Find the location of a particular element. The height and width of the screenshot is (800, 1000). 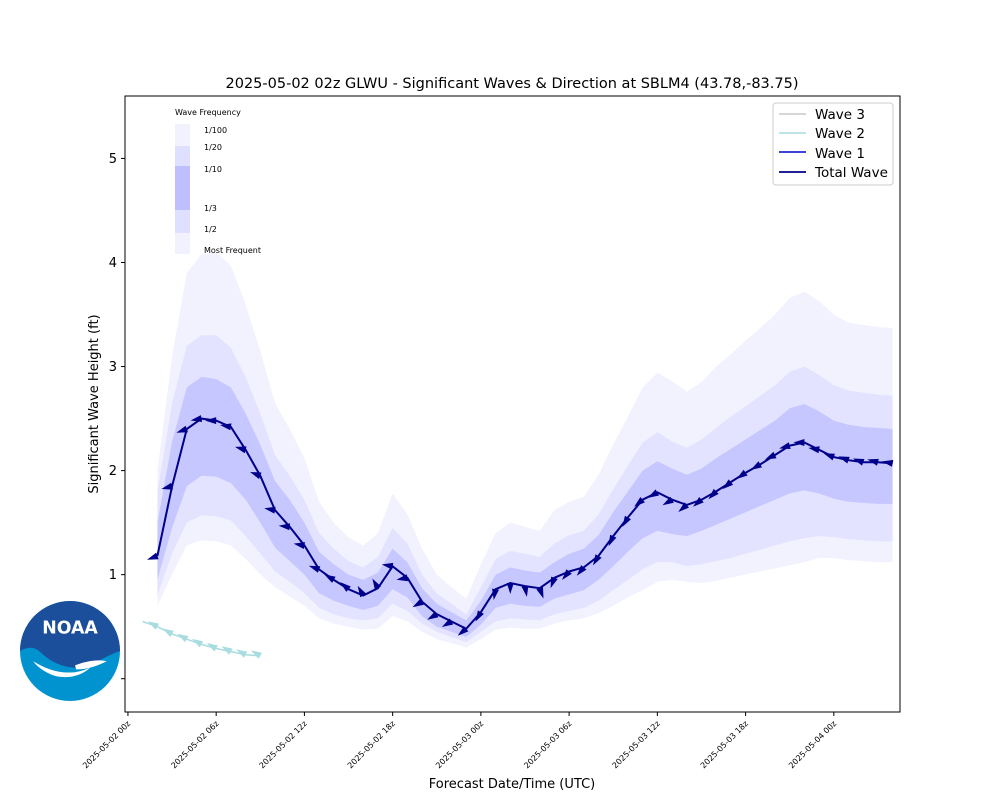

y-axis-label: Significant Wave Height (ft) is located at coordinates (94, 403).